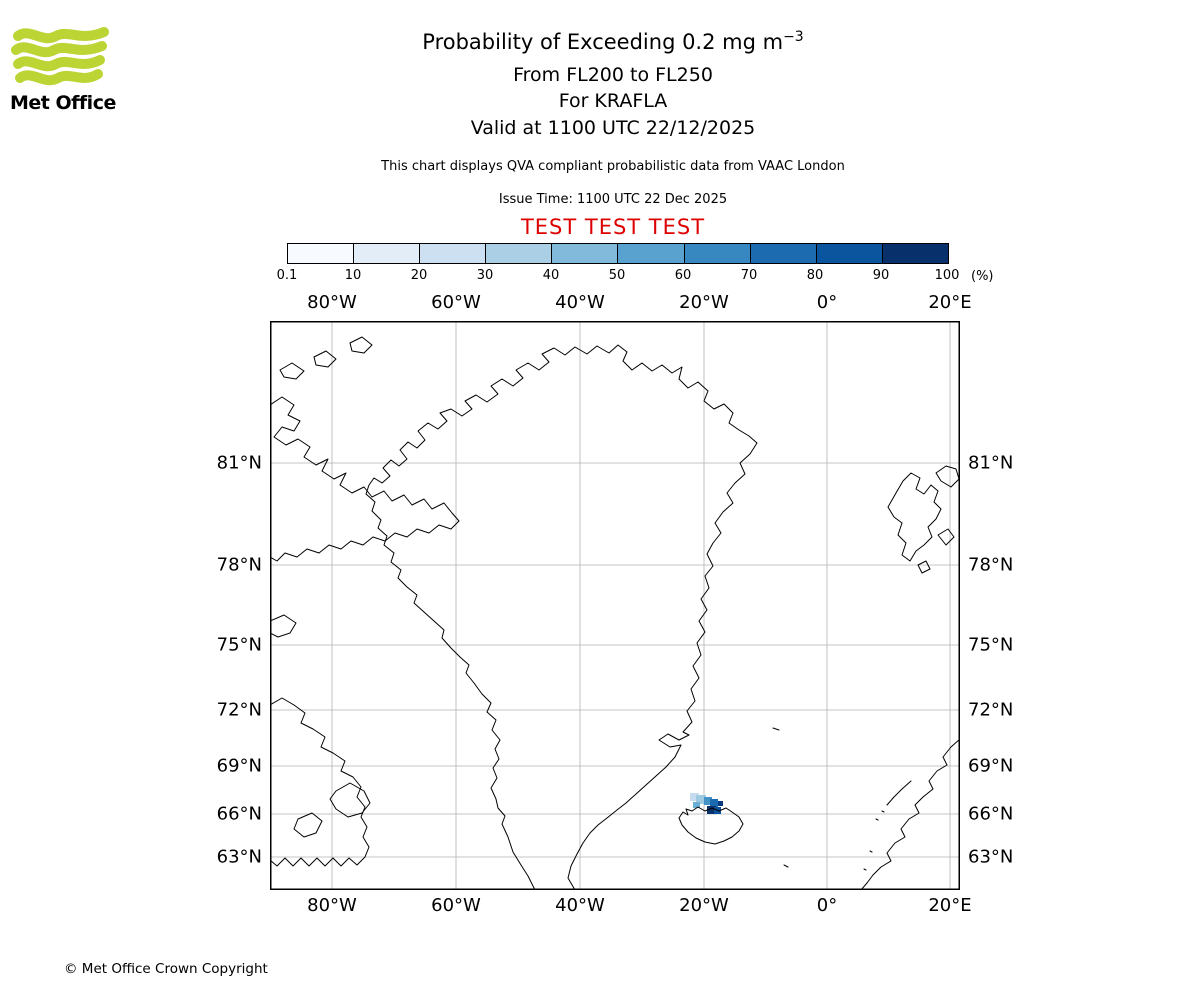 This screenshot has width=1200, height=1000. Describe the element at coordinates (704, 302) in the screenshot. I see `lon-label-top: 20°W` at that location.